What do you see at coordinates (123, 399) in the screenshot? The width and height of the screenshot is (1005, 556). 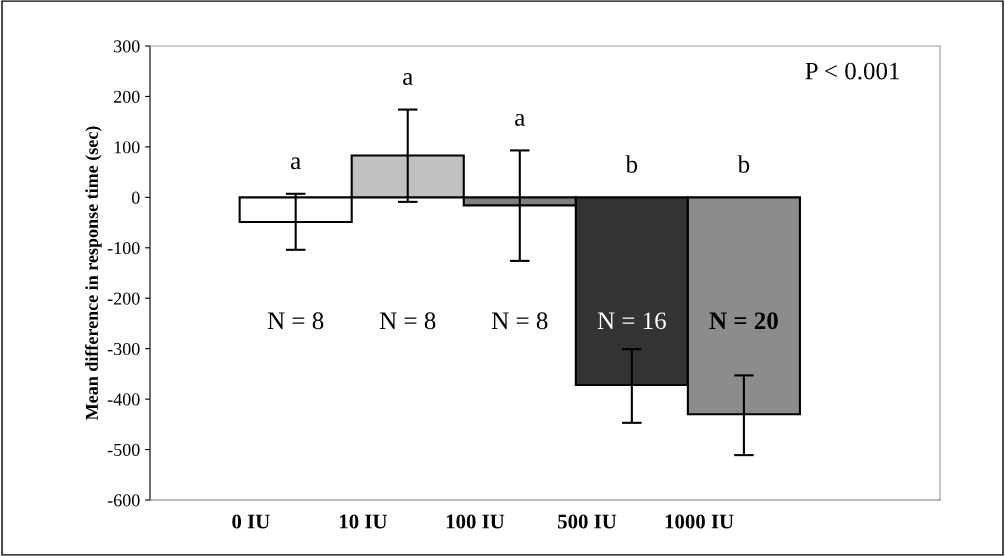 I see `y-tick-label: -400` at bounding box center [123, 399].